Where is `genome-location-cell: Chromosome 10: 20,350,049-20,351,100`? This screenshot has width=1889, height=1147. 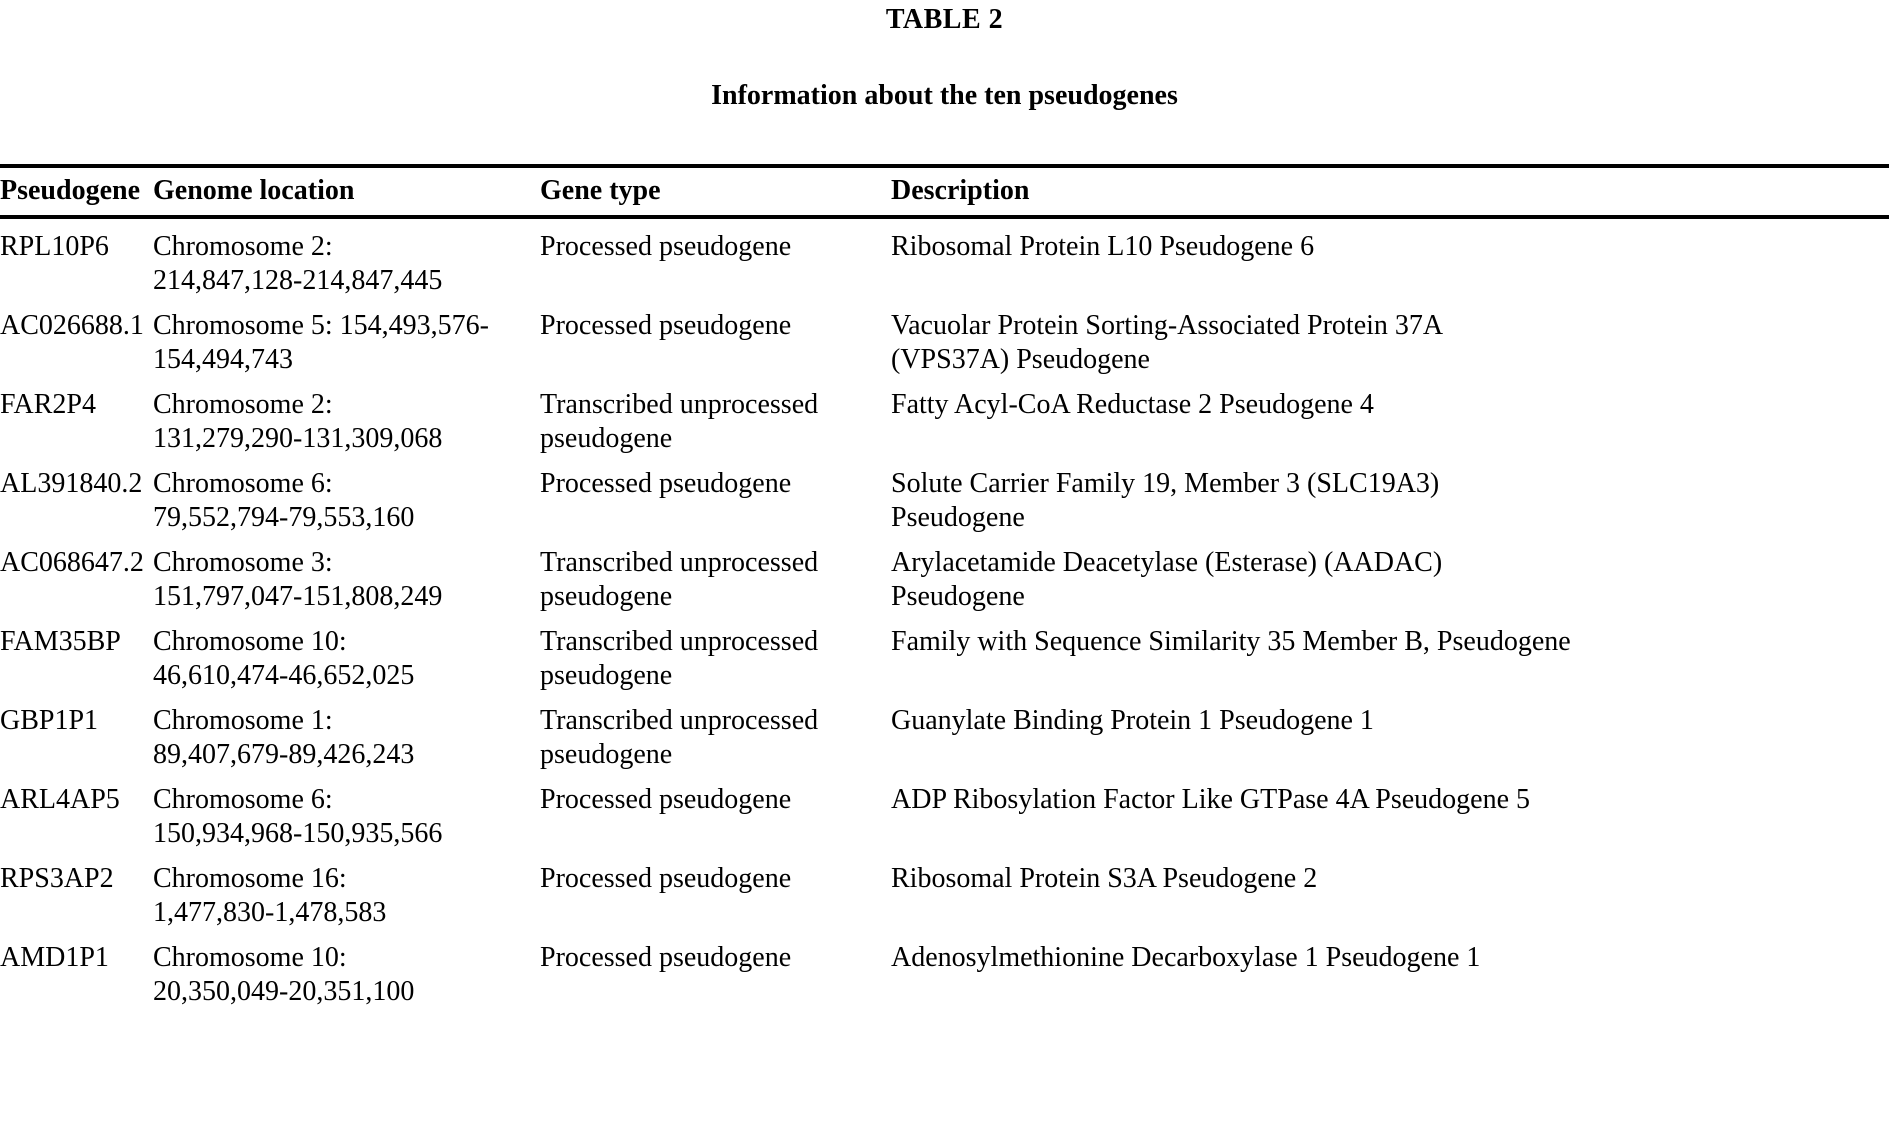
genome-location-cell: Chromosome 10: 20,350,049-20,351,100 is located at coordinates (284, 974).